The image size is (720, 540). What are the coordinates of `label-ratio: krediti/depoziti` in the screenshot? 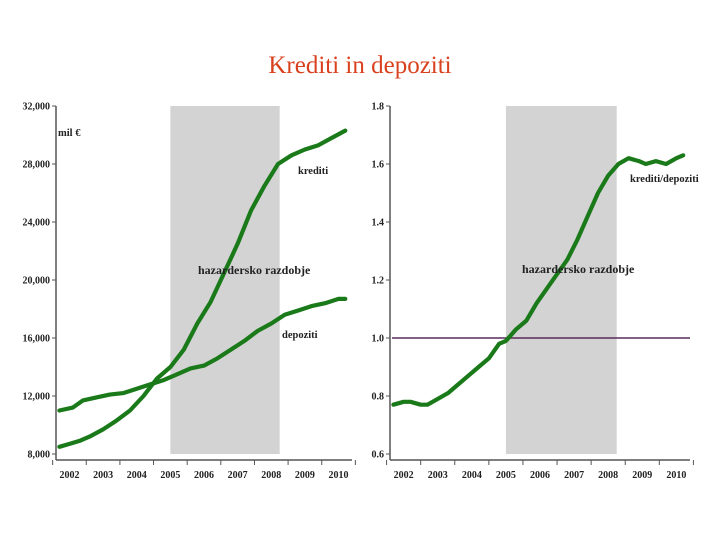 It's located at (664, 179).